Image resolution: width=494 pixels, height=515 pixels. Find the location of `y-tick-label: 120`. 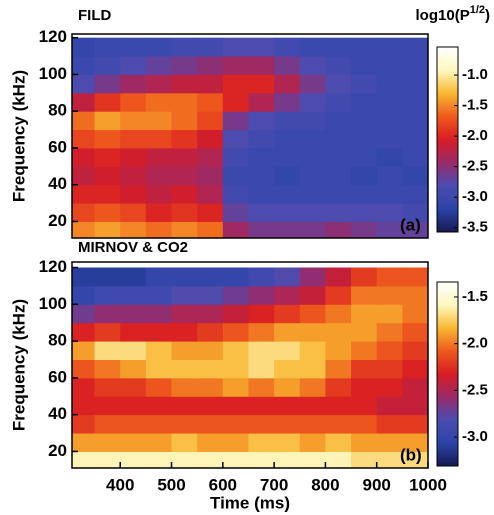

y-tick-label: 120 is located at coordinates (53, 36).